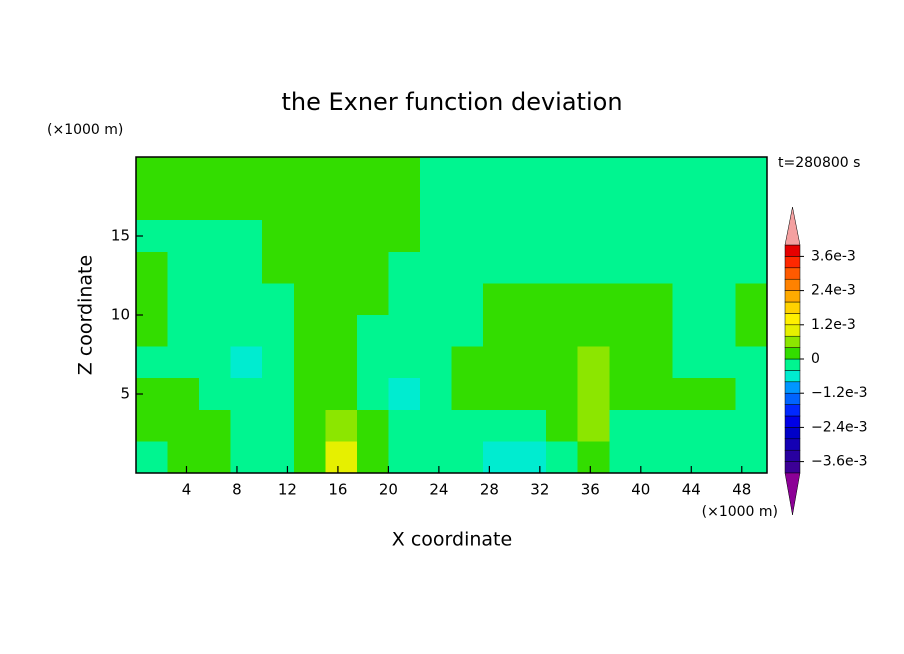  What do you see at coordinates (388, 490) in the screenshot?
I see `x-tick-label: 20` at bounding box center [388, 490].